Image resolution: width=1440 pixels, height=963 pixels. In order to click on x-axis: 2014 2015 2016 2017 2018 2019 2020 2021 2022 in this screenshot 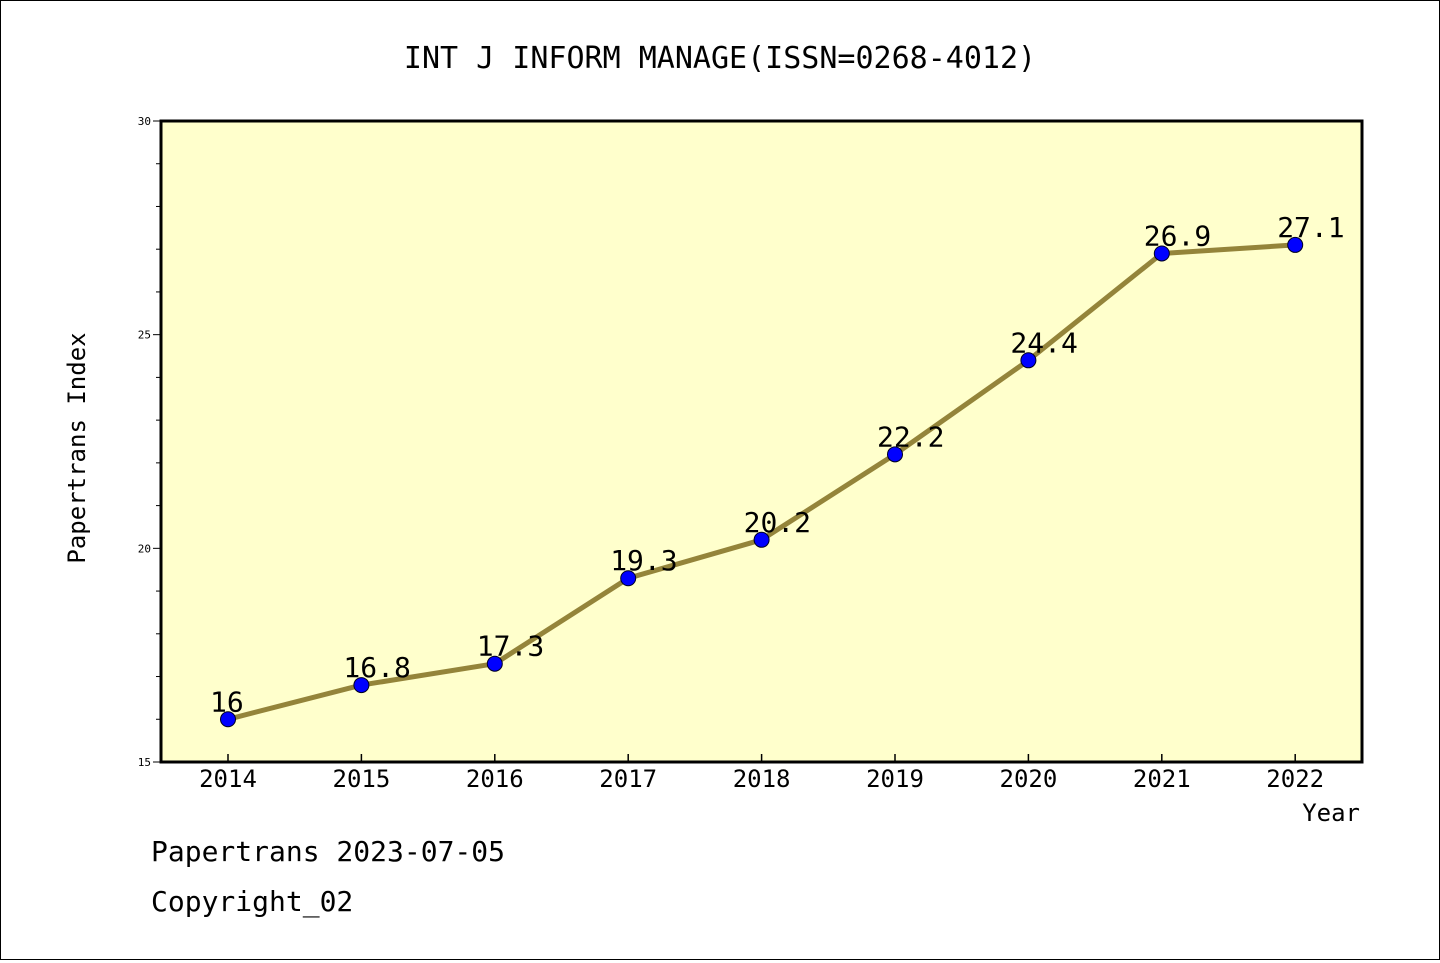, I will do `click(761, 773)`.